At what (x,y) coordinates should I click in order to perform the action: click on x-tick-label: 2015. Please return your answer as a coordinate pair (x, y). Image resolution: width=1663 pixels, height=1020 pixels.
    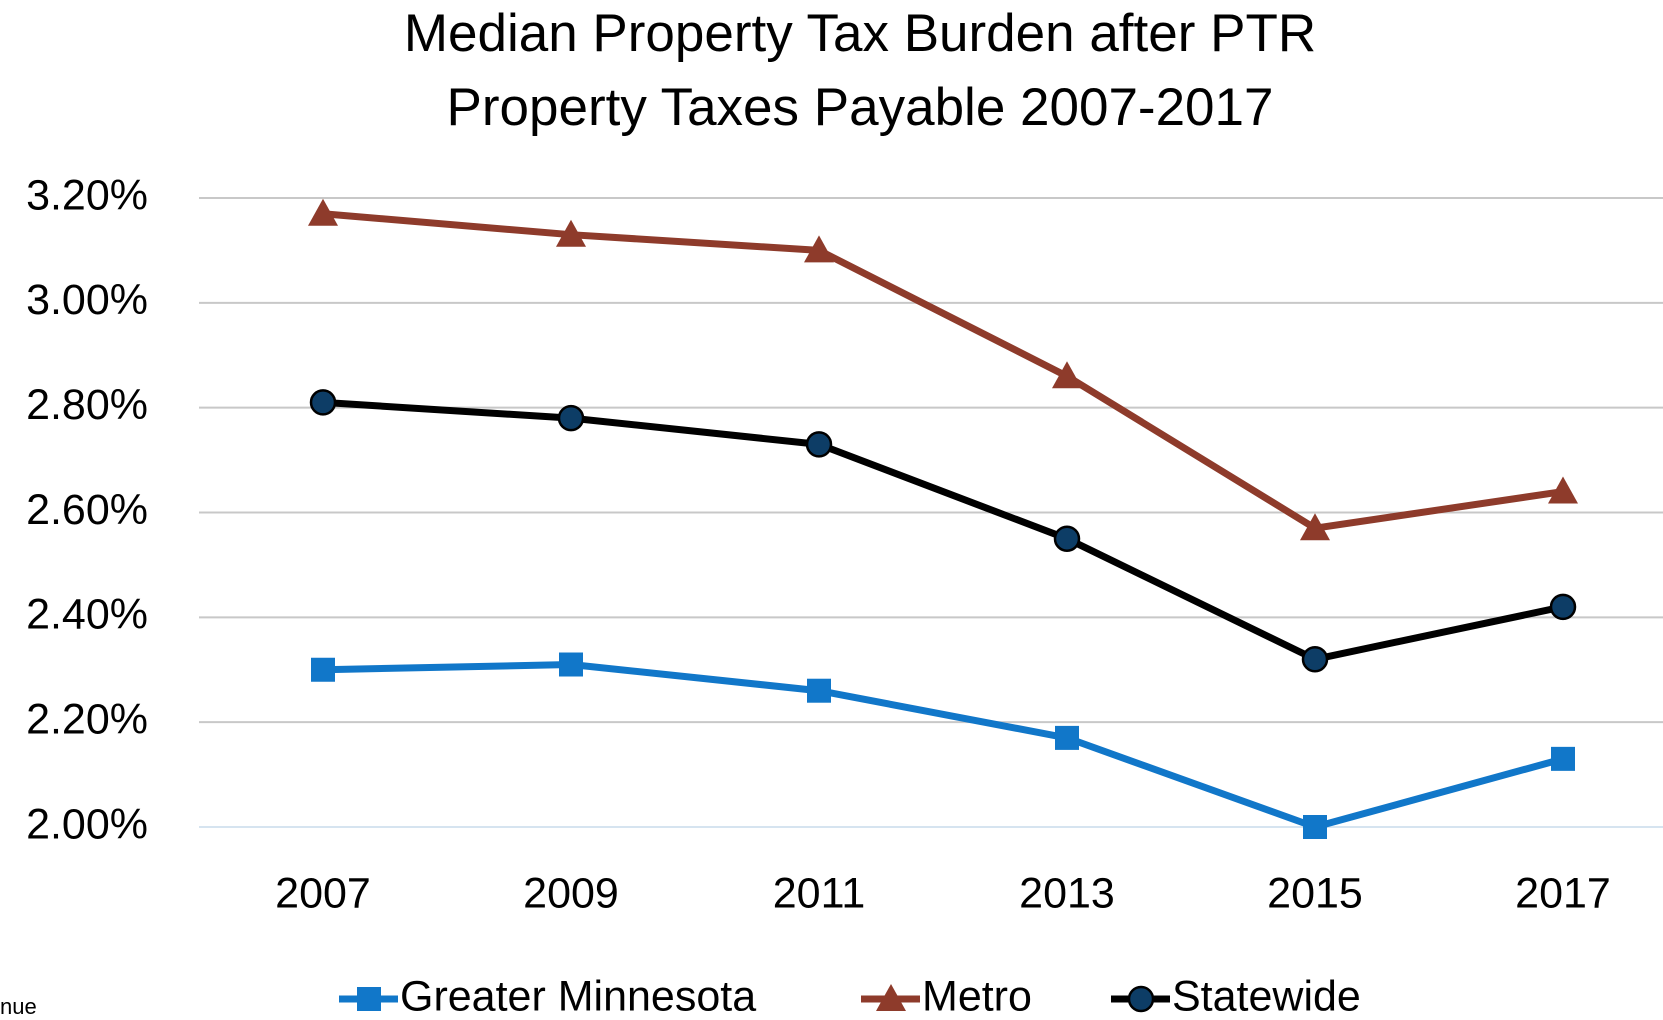
    Looking at the image, I should click on (1315, 893).